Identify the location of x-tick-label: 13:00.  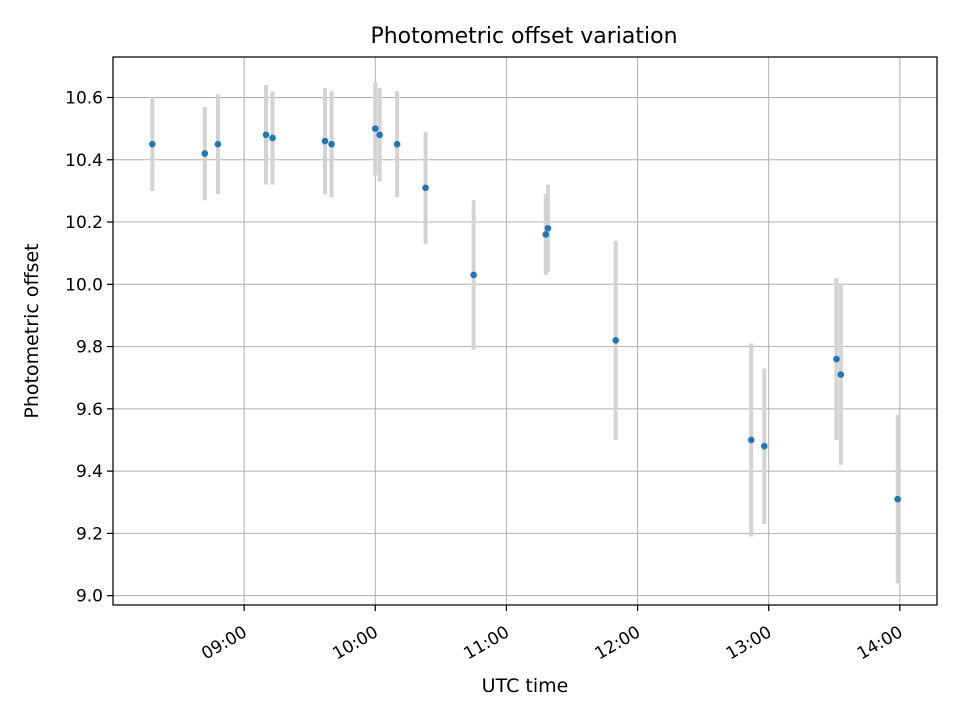
(749, 643).